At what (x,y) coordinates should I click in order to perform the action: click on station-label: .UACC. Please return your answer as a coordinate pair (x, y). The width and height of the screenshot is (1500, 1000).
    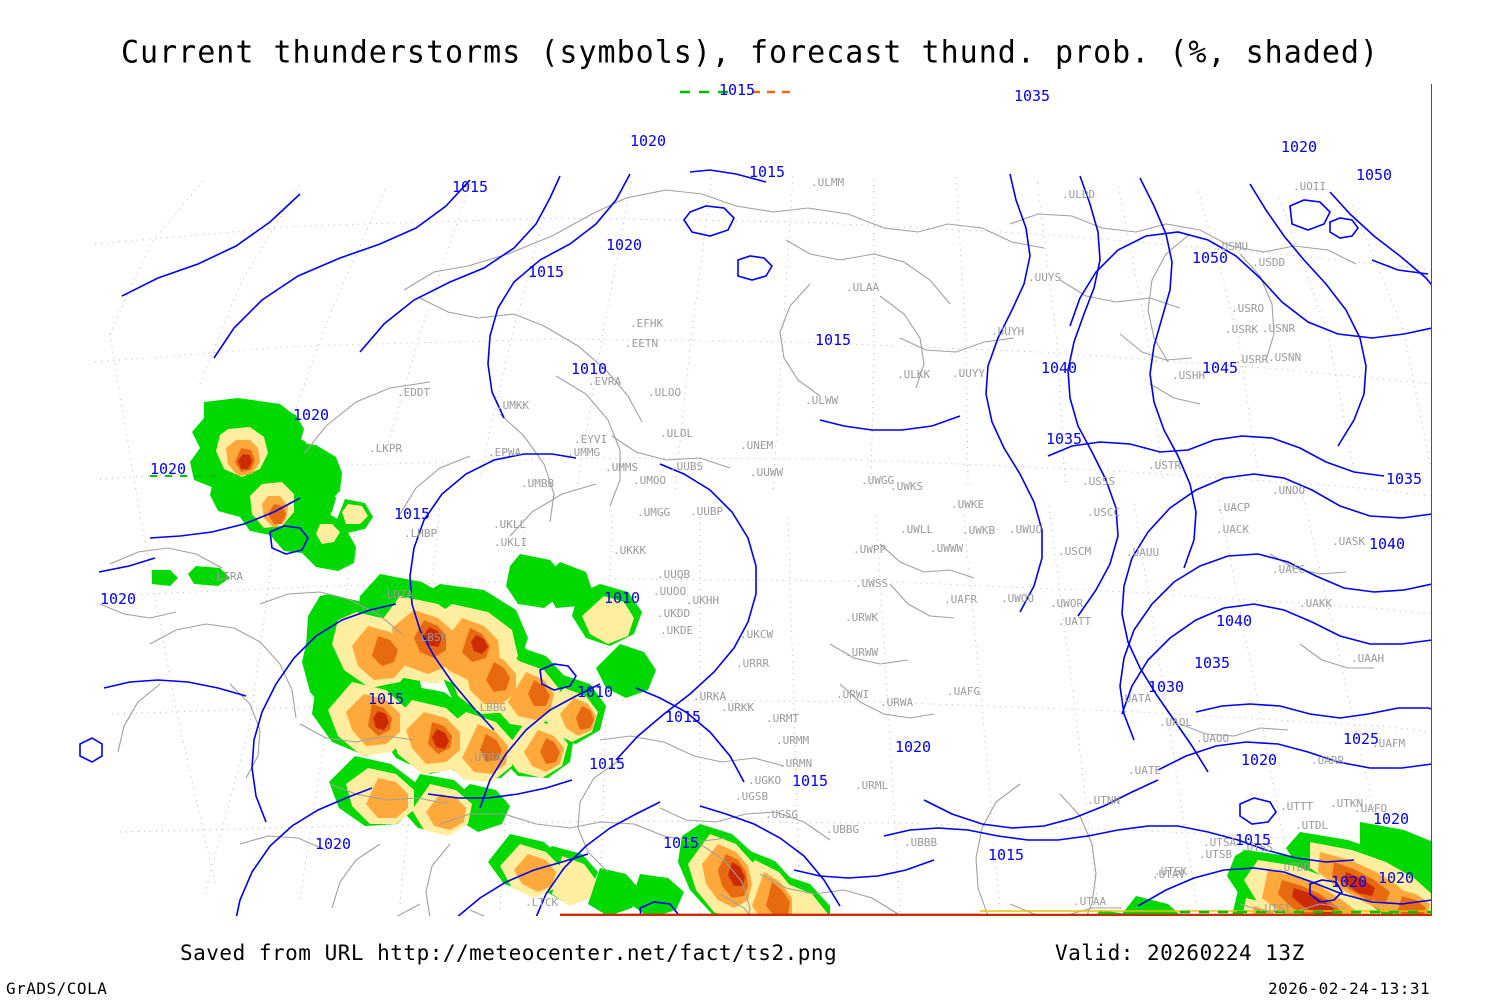
    Looking at the image, I should click on (1288, 569).